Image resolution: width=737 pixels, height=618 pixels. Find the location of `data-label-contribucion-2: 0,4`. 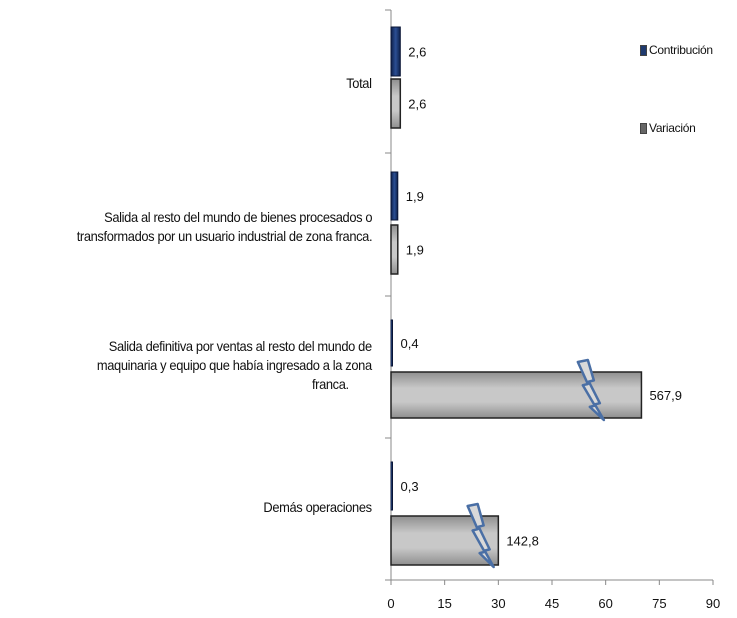

data-label-contribucion-2: 0,4 is located at coordinates (410, 343).